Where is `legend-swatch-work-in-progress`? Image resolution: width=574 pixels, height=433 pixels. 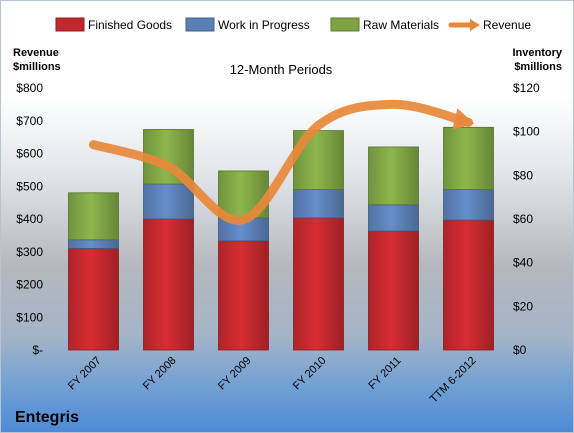 legend-swatch-work-in-progress is located at coordinates (200, 24).